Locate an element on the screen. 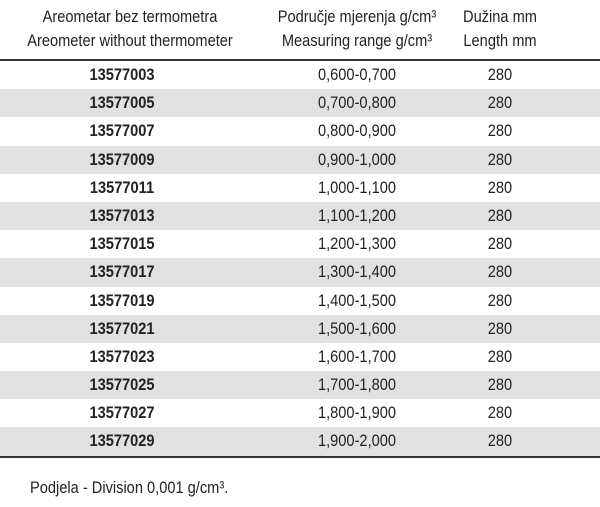  cell-code: 13577023 is located at coordinates (122, 356).